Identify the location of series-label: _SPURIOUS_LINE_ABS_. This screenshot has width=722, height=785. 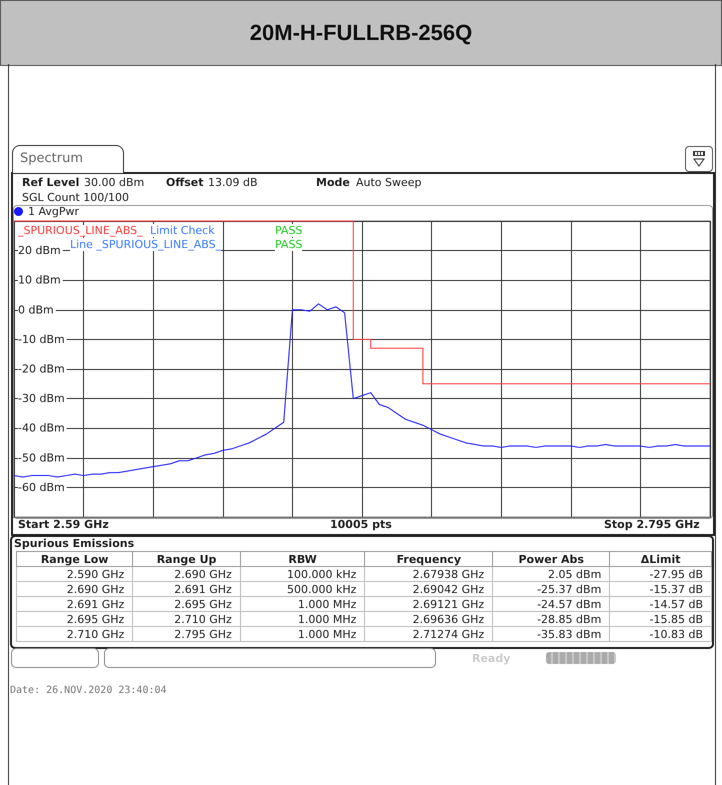
(80, 230).